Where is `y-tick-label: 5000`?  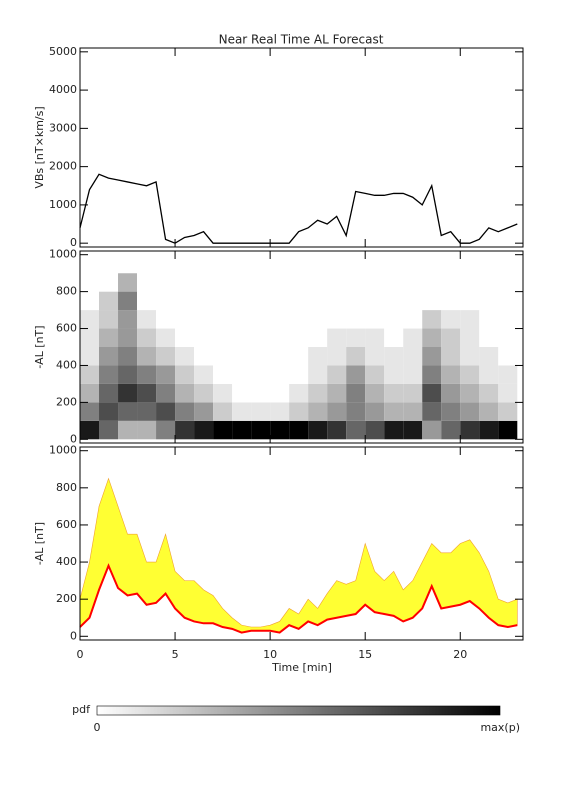
y-tick-label: 5000 is located at coordinates (63, 51).